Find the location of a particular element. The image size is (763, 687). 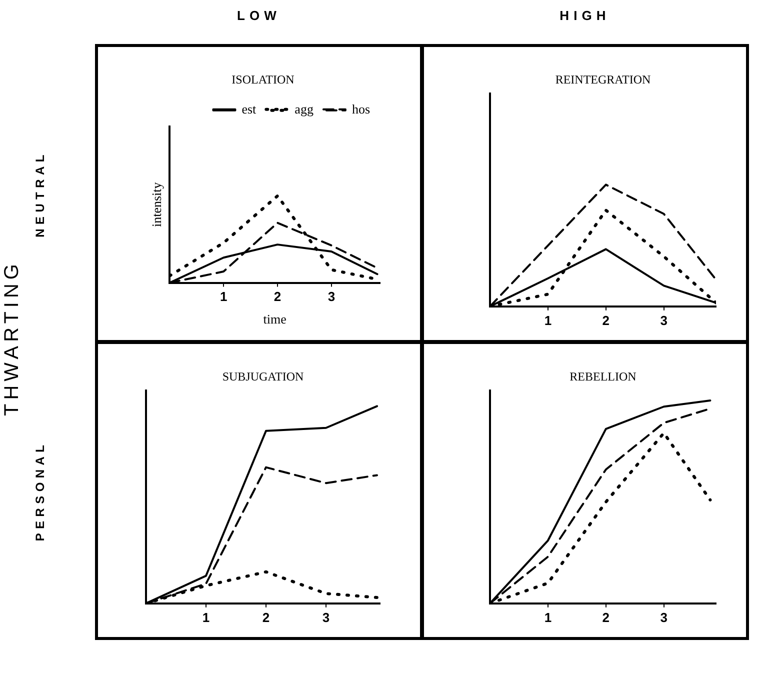

chart-title: SUBJUGATION is located at coordinates (263, 376).